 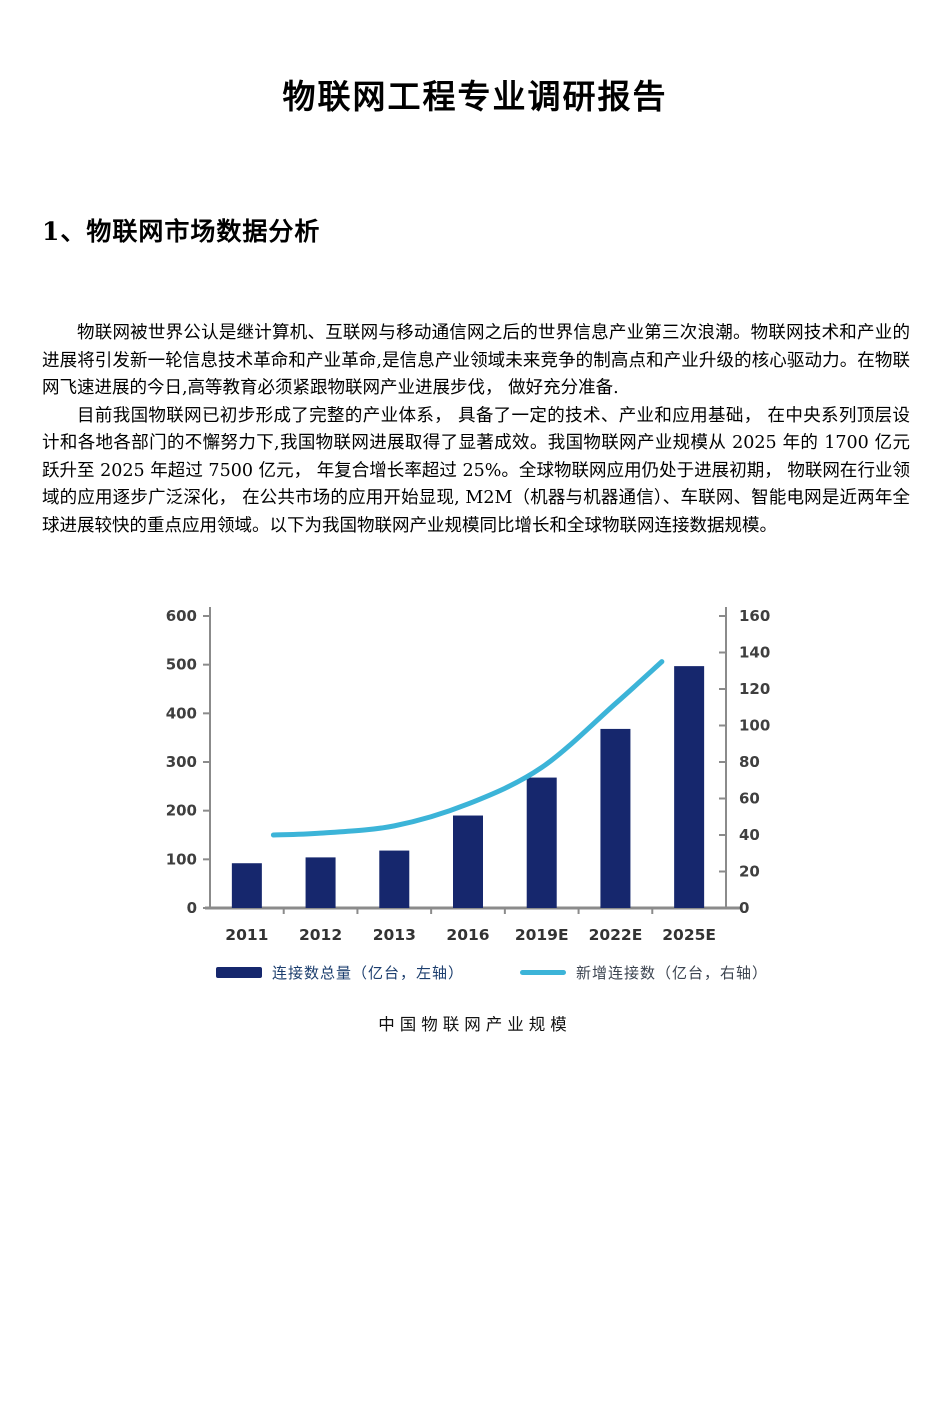 What do you see at coordinates (749, 762) in the screenshot?
I see `svg-text: 80` at bounding box center [749, 762].